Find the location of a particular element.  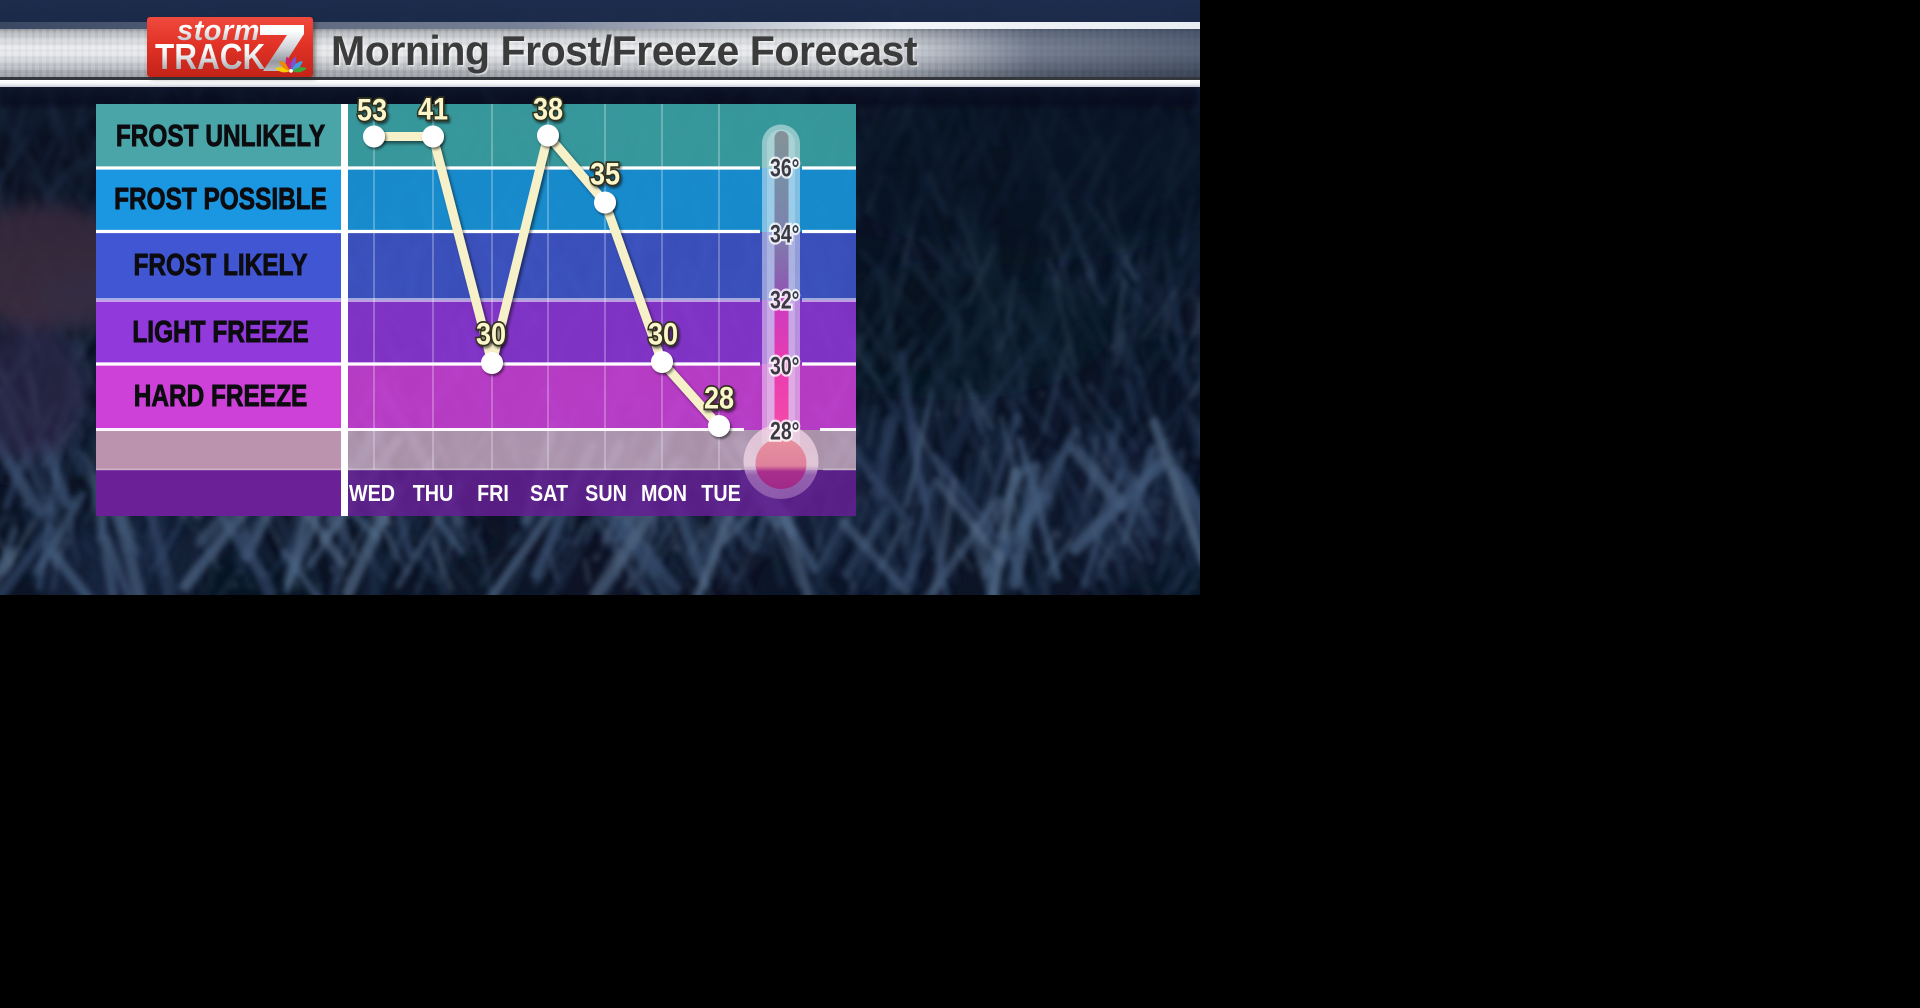

svg-text: 28 is located at coordinates (719, 398).